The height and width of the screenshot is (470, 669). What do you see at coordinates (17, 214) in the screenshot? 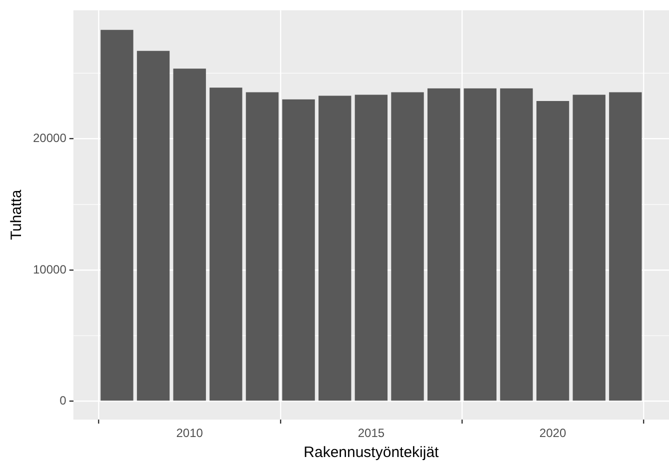
I see `y-axis-title: Tuhatta` at bounding box center [17, 214].